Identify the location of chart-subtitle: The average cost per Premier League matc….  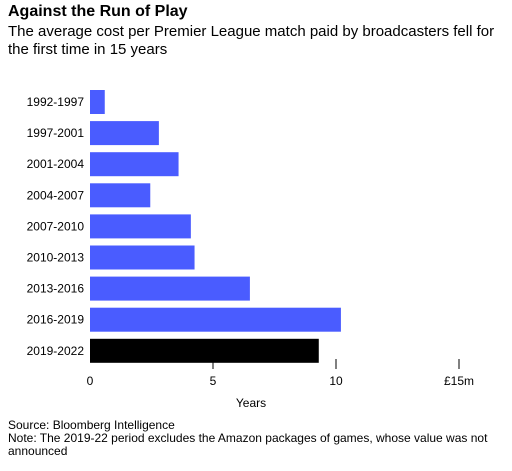
(251, 40).